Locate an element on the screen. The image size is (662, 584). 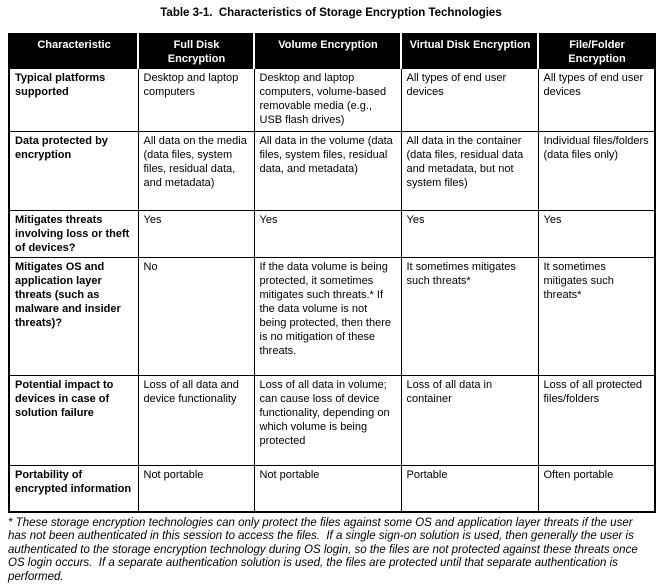
table-cell: Portable is located at coordinates (469, 489).